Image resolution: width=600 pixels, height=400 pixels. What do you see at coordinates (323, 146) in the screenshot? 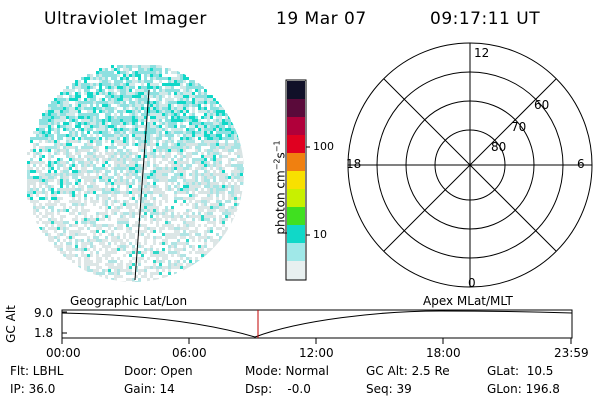
I see `colorbar-tick-label-100: 100` at bounding box center [323, 146].